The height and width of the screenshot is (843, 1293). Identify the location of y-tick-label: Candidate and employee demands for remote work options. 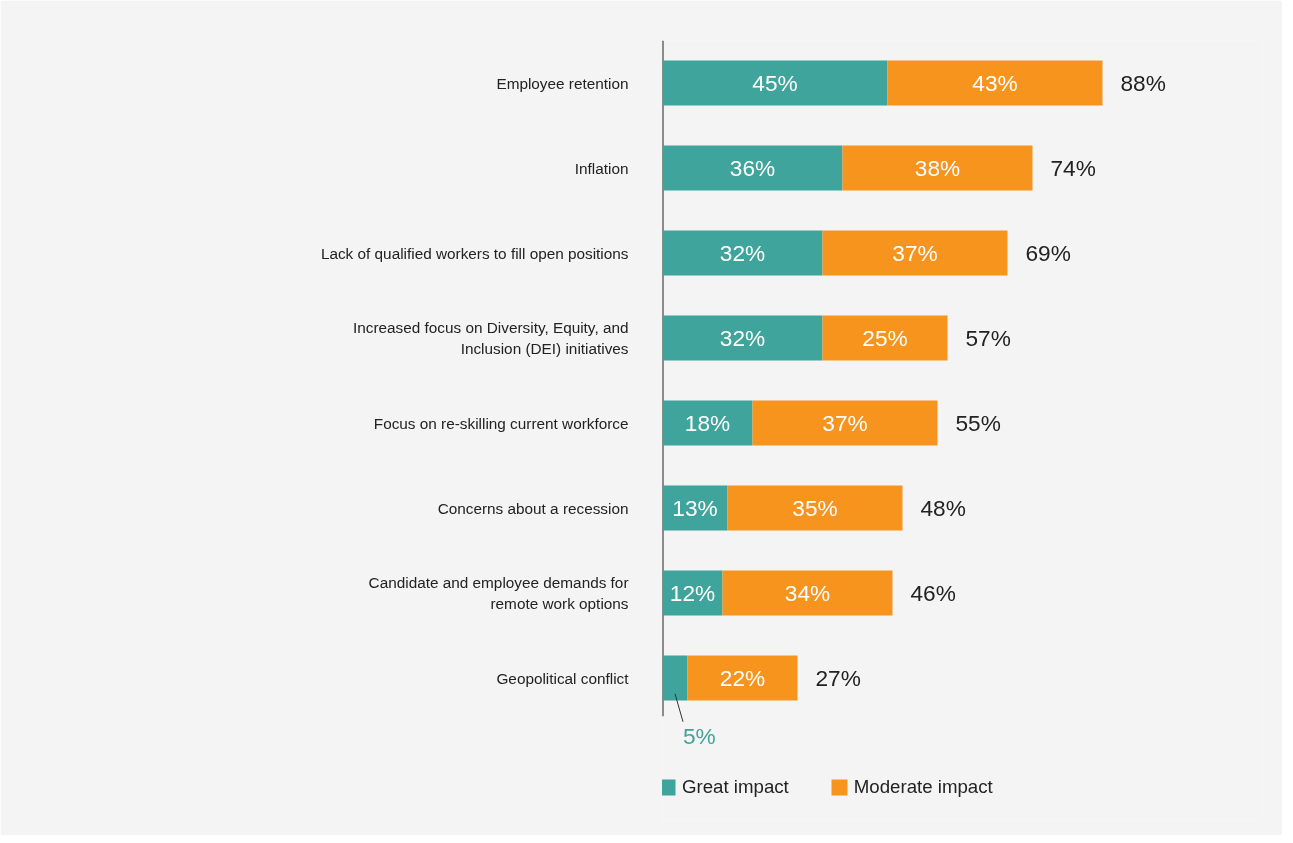
(498, 593).